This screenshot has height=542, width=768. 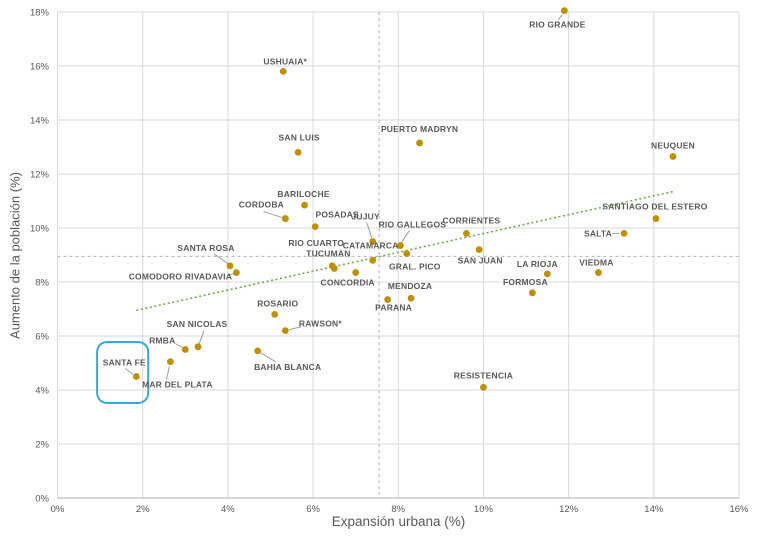 I want to click on point-label: RIO GRANDE, so click(x=557, y=25).